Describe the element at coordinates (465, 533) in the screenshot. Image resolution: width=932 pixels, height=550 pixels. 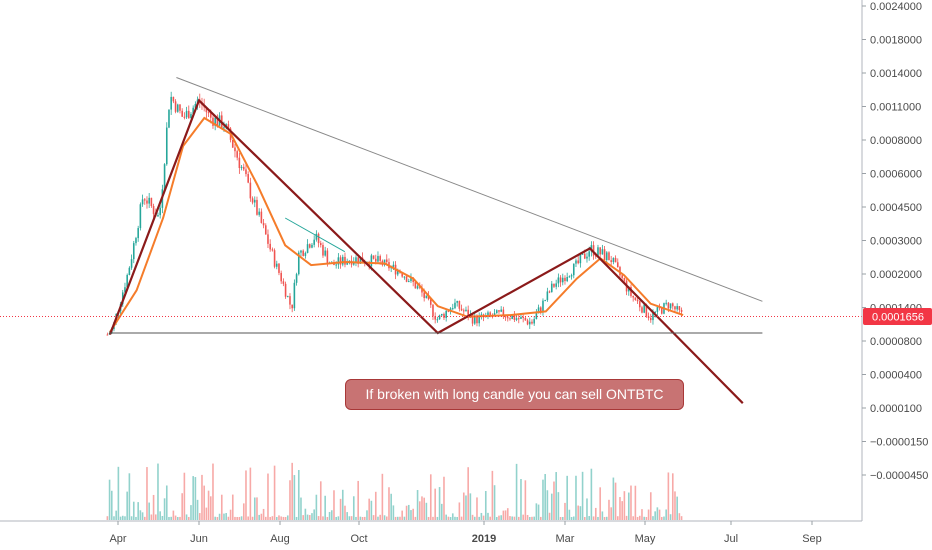
I see `time-axis: Apr Jun Aug Oct 2019 Mar May Jul Sep` at that location.